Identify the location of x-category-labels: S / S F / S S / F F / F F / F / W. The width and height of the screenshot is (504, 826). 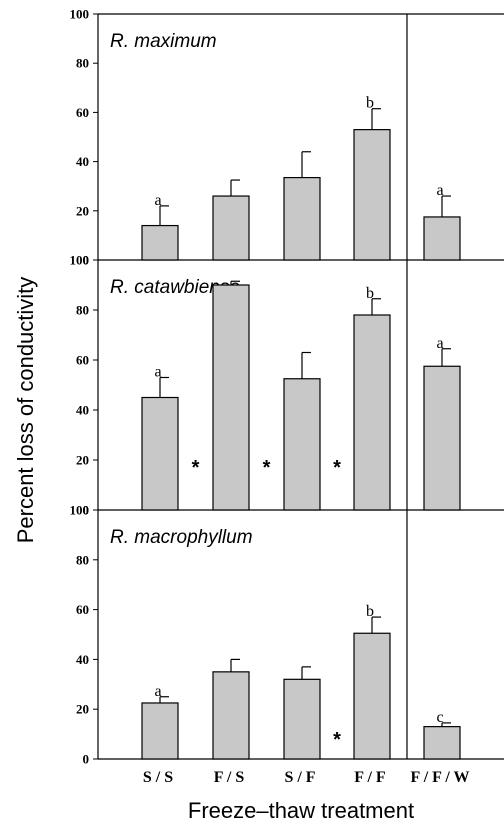
(306, 777).